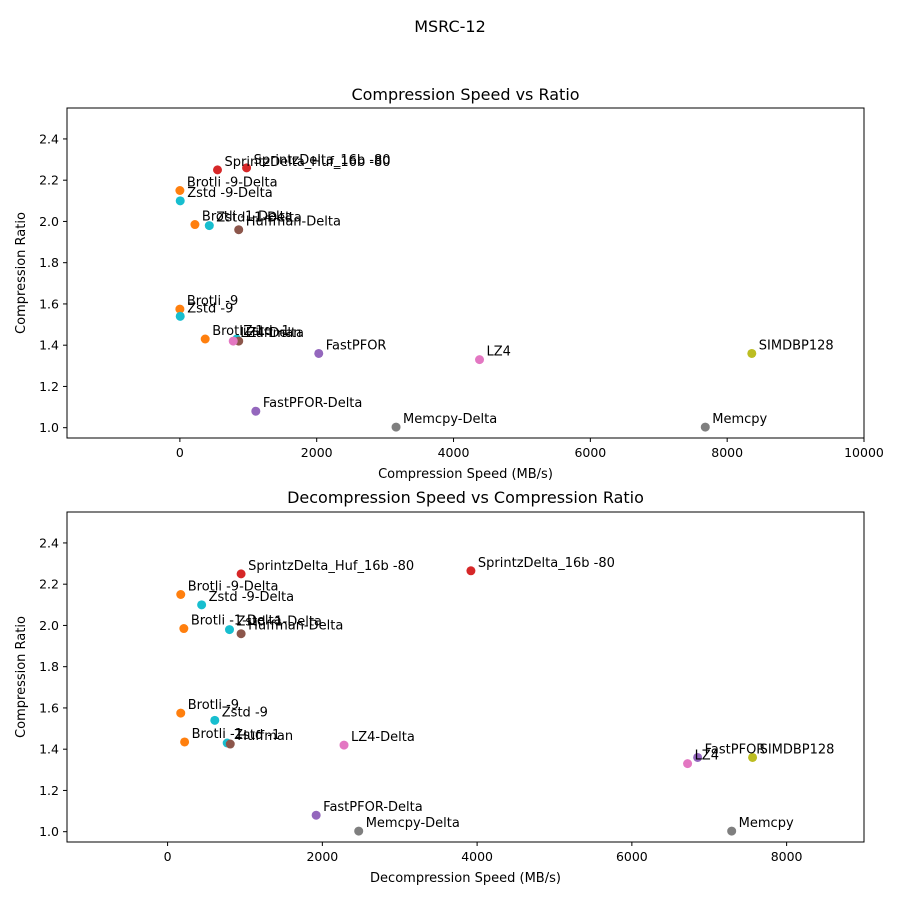 This screenshot has height=900, width=900. Describe the element at coordinates (49, 707) in the screenshot. I see `y-tick-label: 1.6` at that location.